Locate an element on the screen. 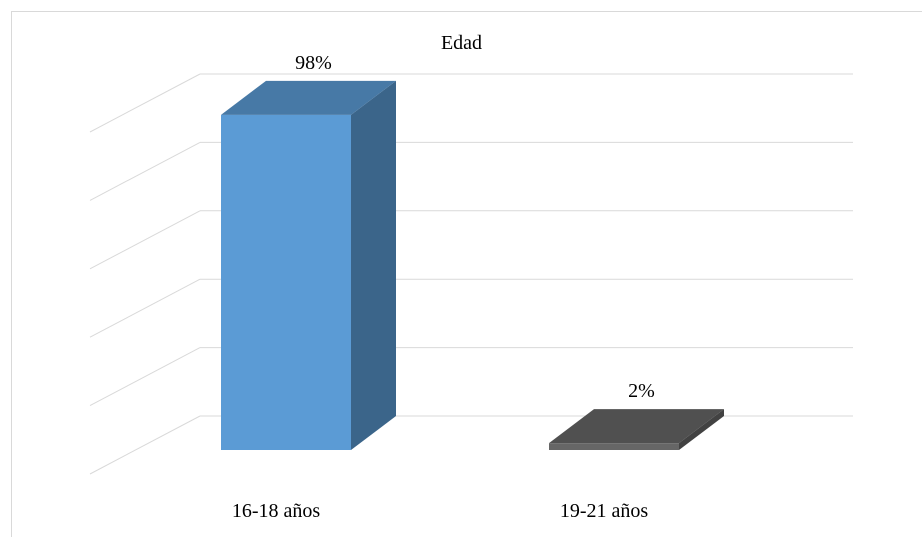 The height and width of the screenshot is (538, 923). data-label: 2% is located at coordinates (641, 391).